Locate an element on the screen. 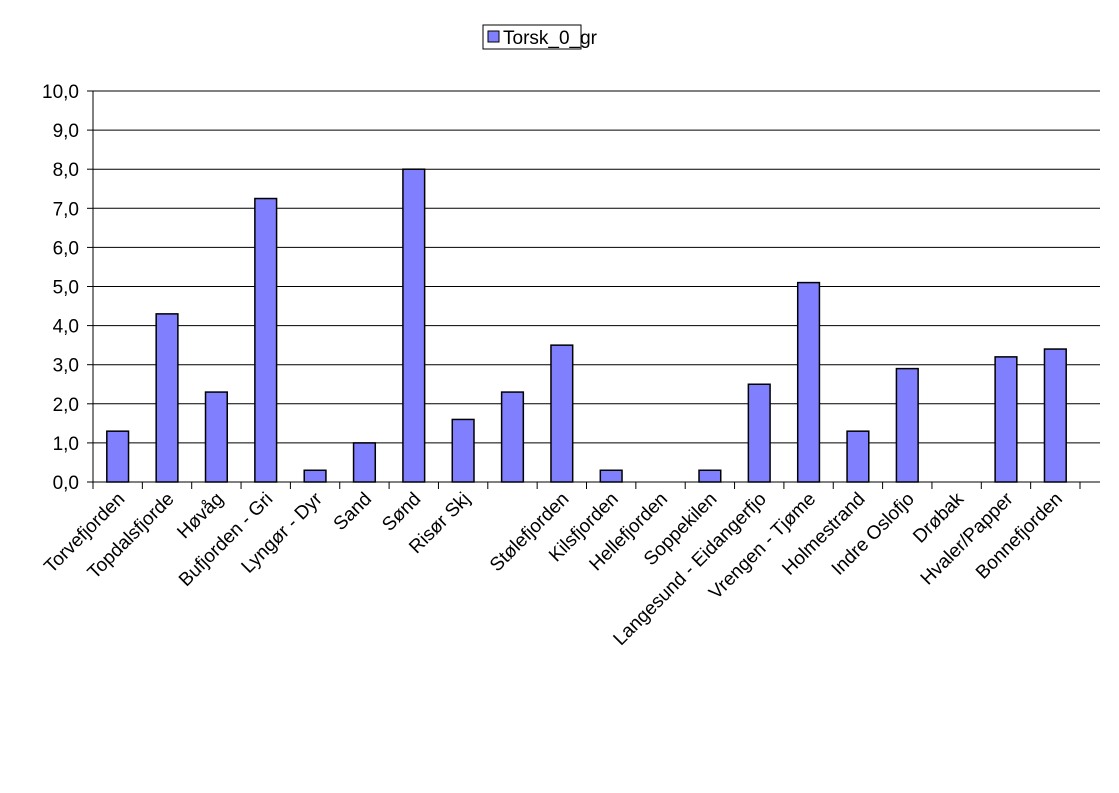  x-tick-label: Bonnefjorden is located at coordinates (1019, 536).